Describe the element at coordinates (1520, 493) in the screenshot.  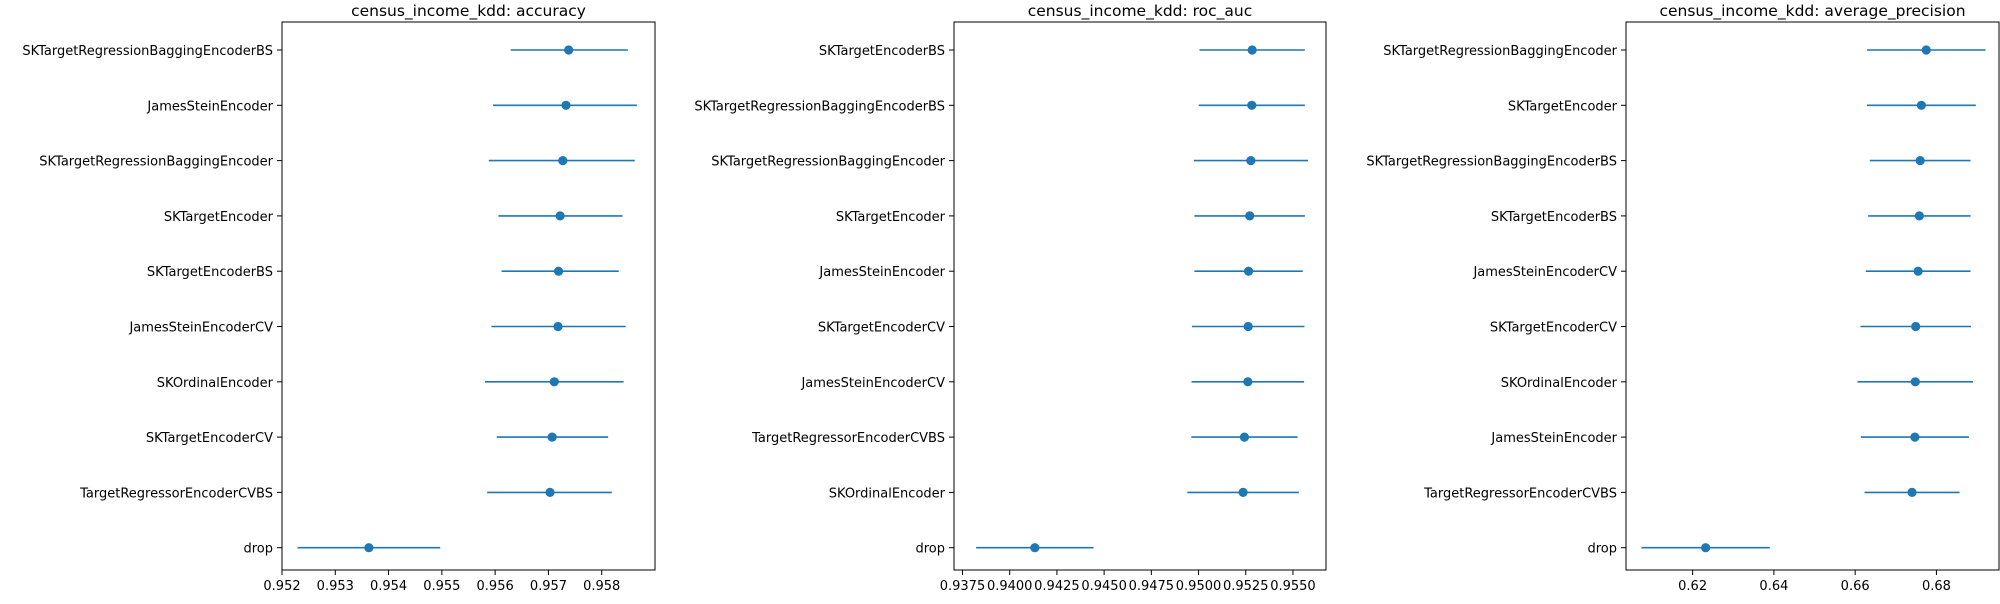
I see `panel3-ytick-label: TargetRegressorEncoderCVBS` at that location.